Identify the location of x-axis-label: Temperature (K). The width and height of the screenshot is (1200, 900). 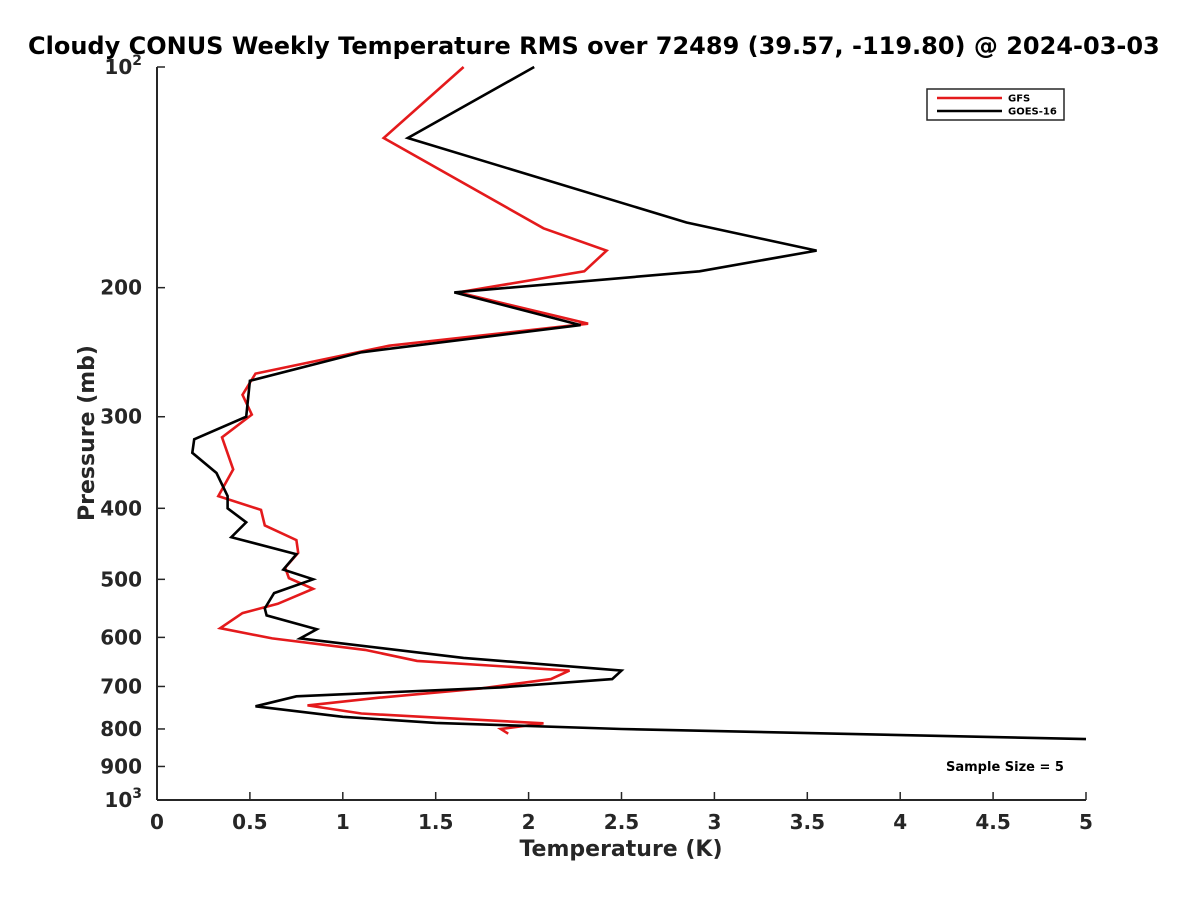
(620, 849).